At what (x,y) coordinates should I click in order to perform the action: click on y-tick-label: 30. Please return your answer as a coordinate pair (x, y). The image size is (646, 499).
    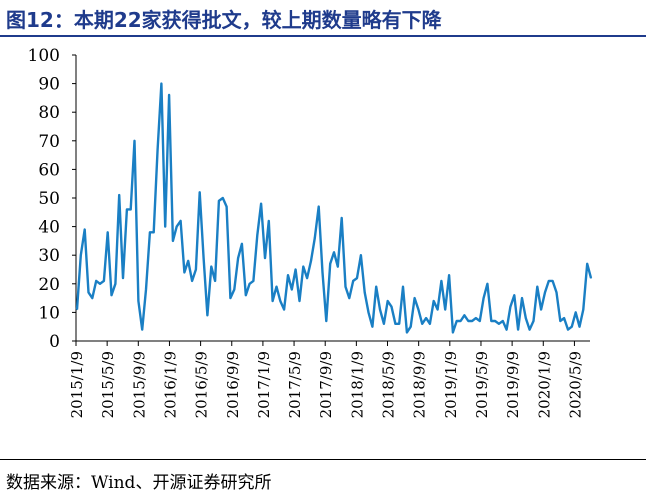
    Looking at the image, I should click on (49, 256).